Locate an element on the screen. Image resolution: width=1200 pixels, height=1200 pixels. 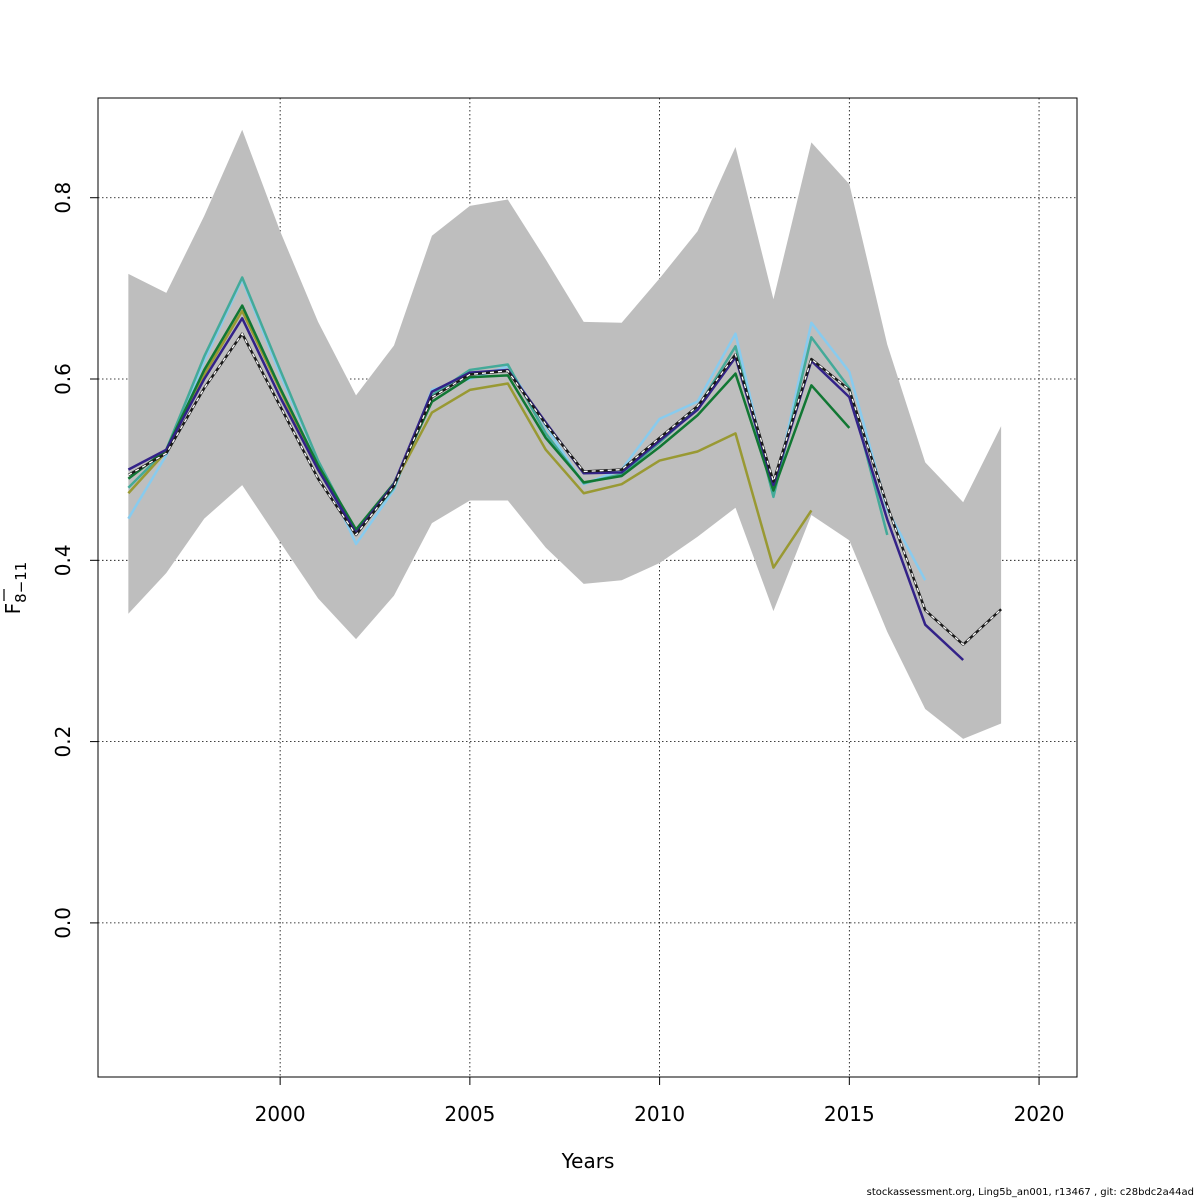
x-tick-label: 2010 is located at coordinates (659, 1114).